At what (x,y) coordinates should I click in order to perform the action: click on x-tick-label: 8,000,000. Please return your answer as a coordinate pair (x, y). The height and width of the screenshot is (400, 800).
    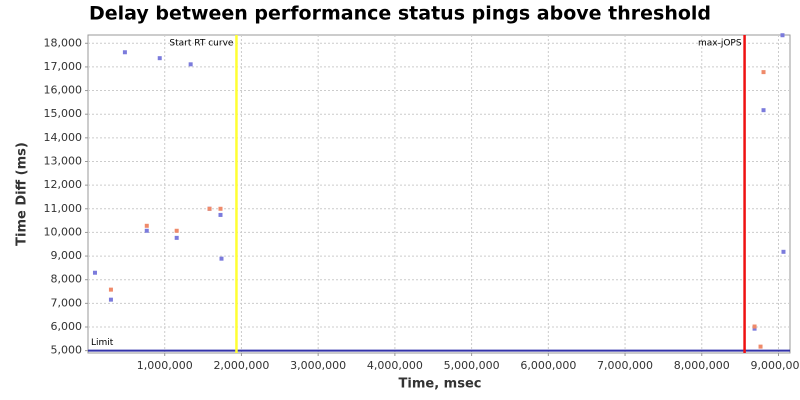
    Looking at the image, I should click on (702, 365).